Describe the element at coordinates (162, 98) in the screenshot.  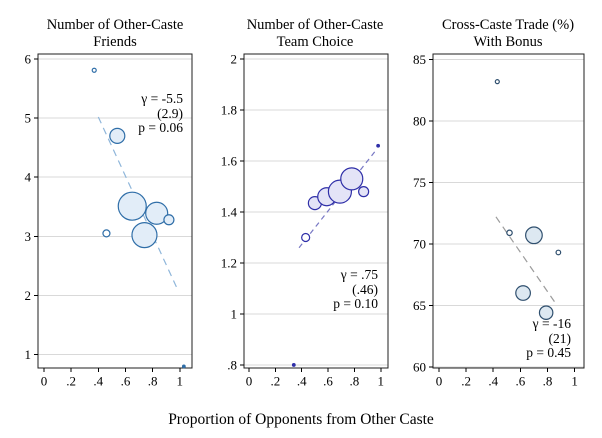
I see `panel-1-gamma-line: γ = -5.5` at that location.